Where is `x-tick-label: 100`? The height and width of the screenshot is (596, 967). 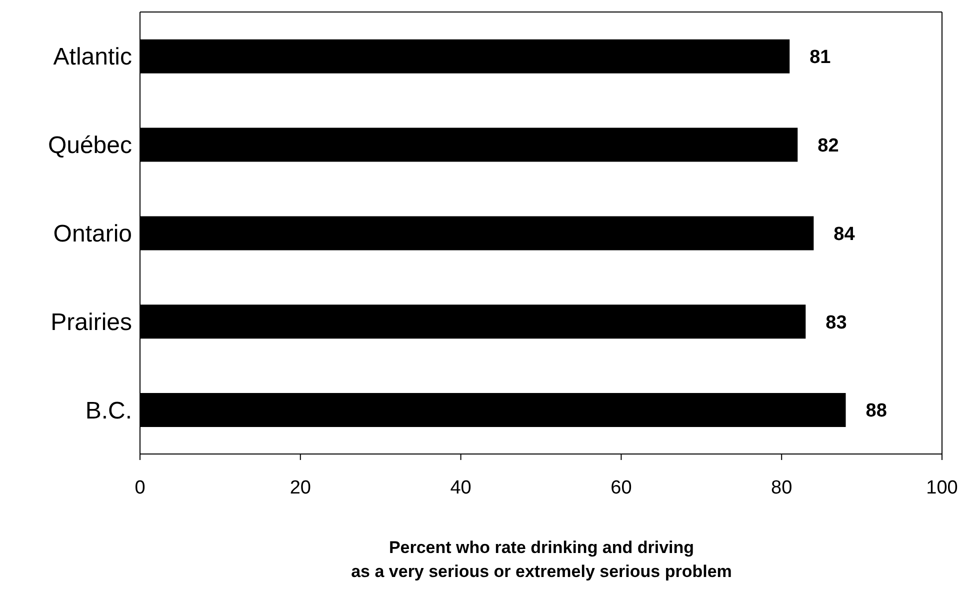
x-tick-label: 100 is located at coordinates (942, 487).